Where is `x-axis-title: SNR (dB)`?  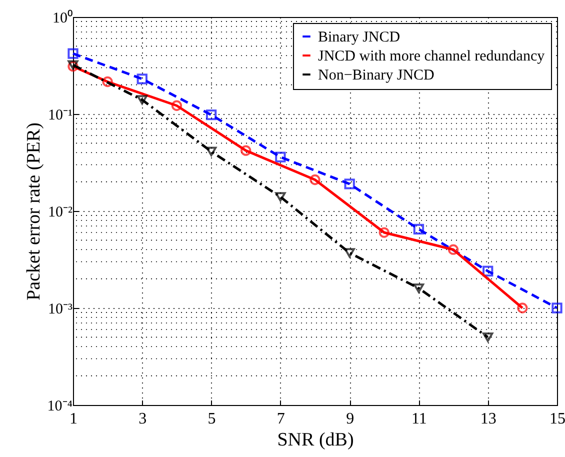 x-axis-title: SNR (dB) is located at coordinates (315, 440).